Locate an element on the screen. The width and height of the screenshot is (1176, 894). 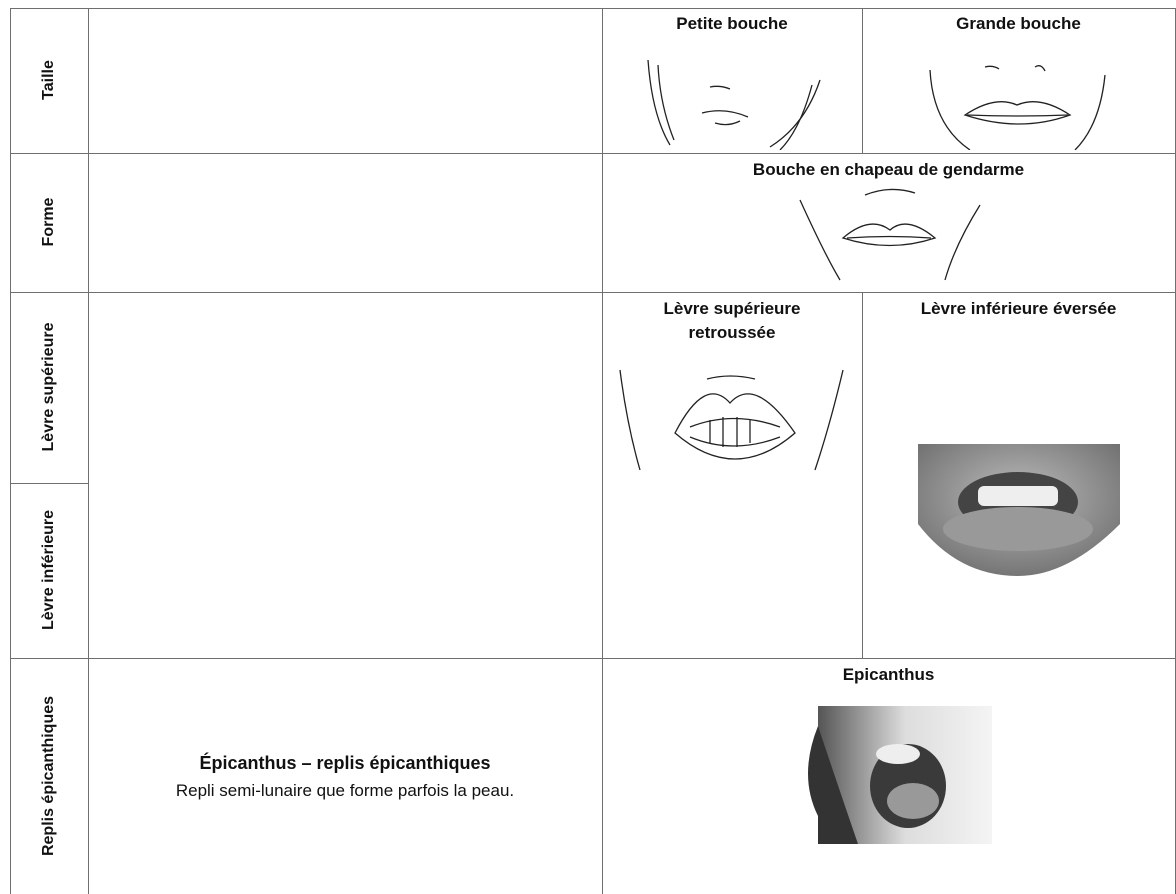
sketch-gendarme-mouth is located at coordinates (890, 234).